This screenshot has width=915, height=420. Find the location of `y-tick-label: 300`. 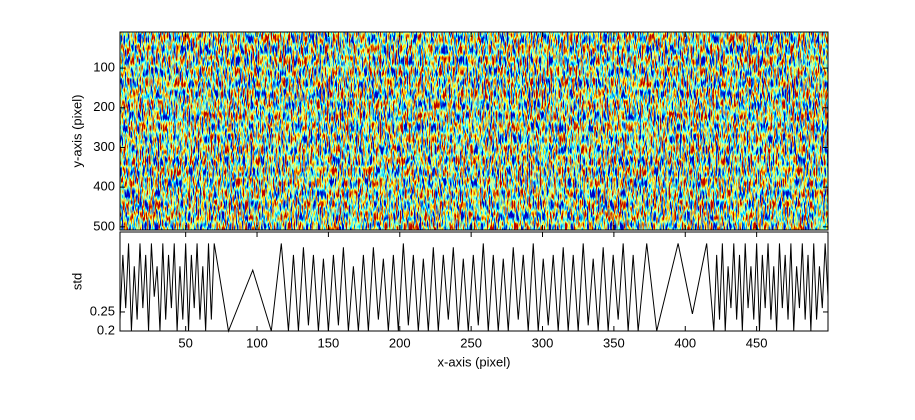

y-tick-label: 300 is located at coordinates (104, 146).